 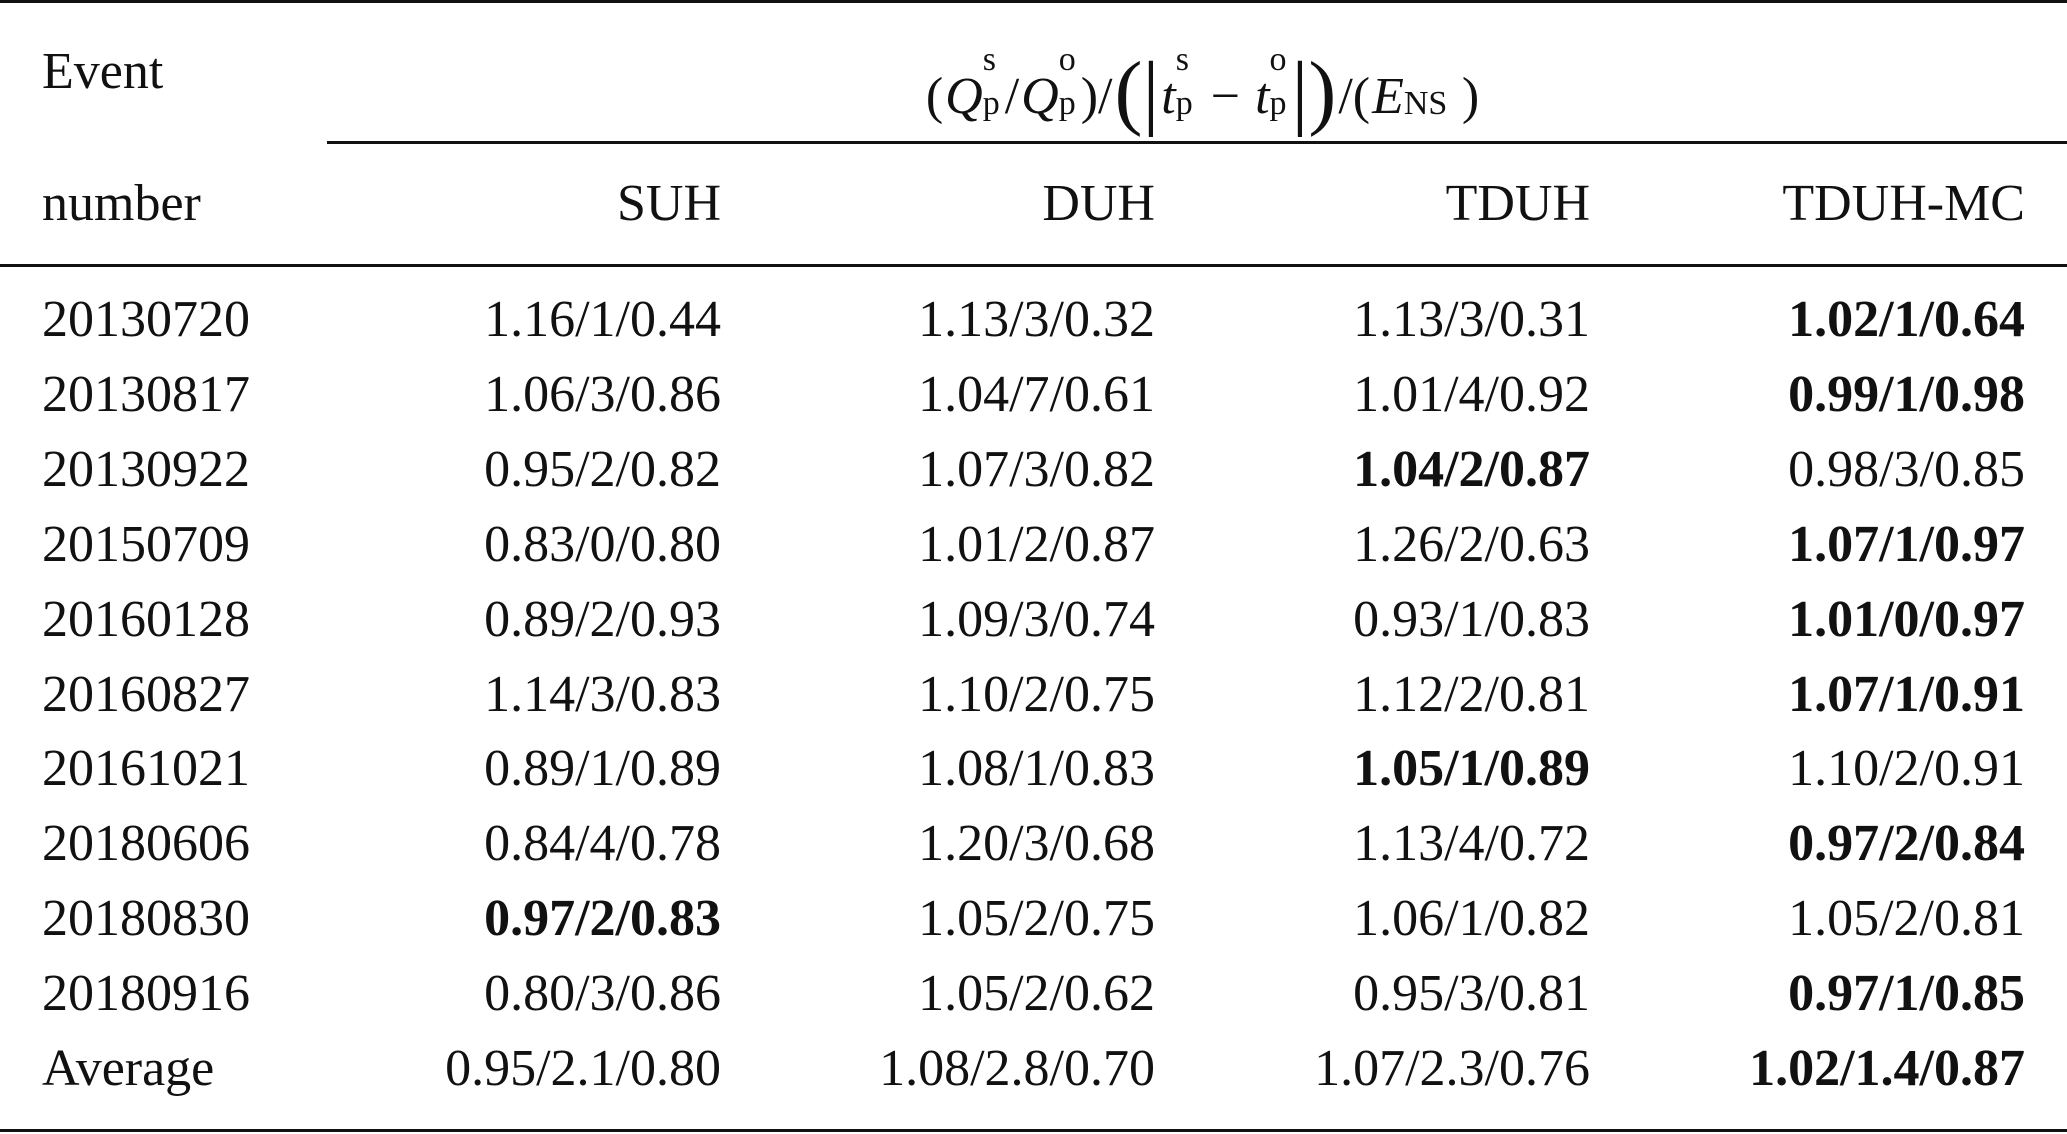 What do you see at coordinates (146, 769) in the screenshot?
I see `event-number: 20161021` at bounding box center [146, 769].